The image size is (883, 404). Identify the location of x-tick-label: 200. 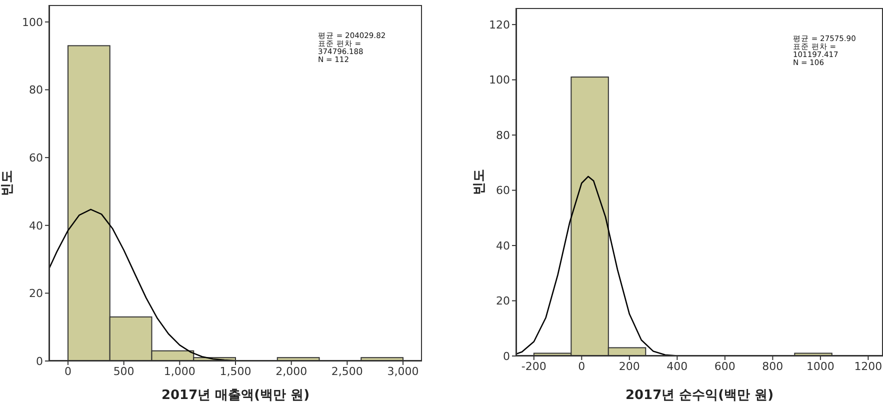
(629, 366).